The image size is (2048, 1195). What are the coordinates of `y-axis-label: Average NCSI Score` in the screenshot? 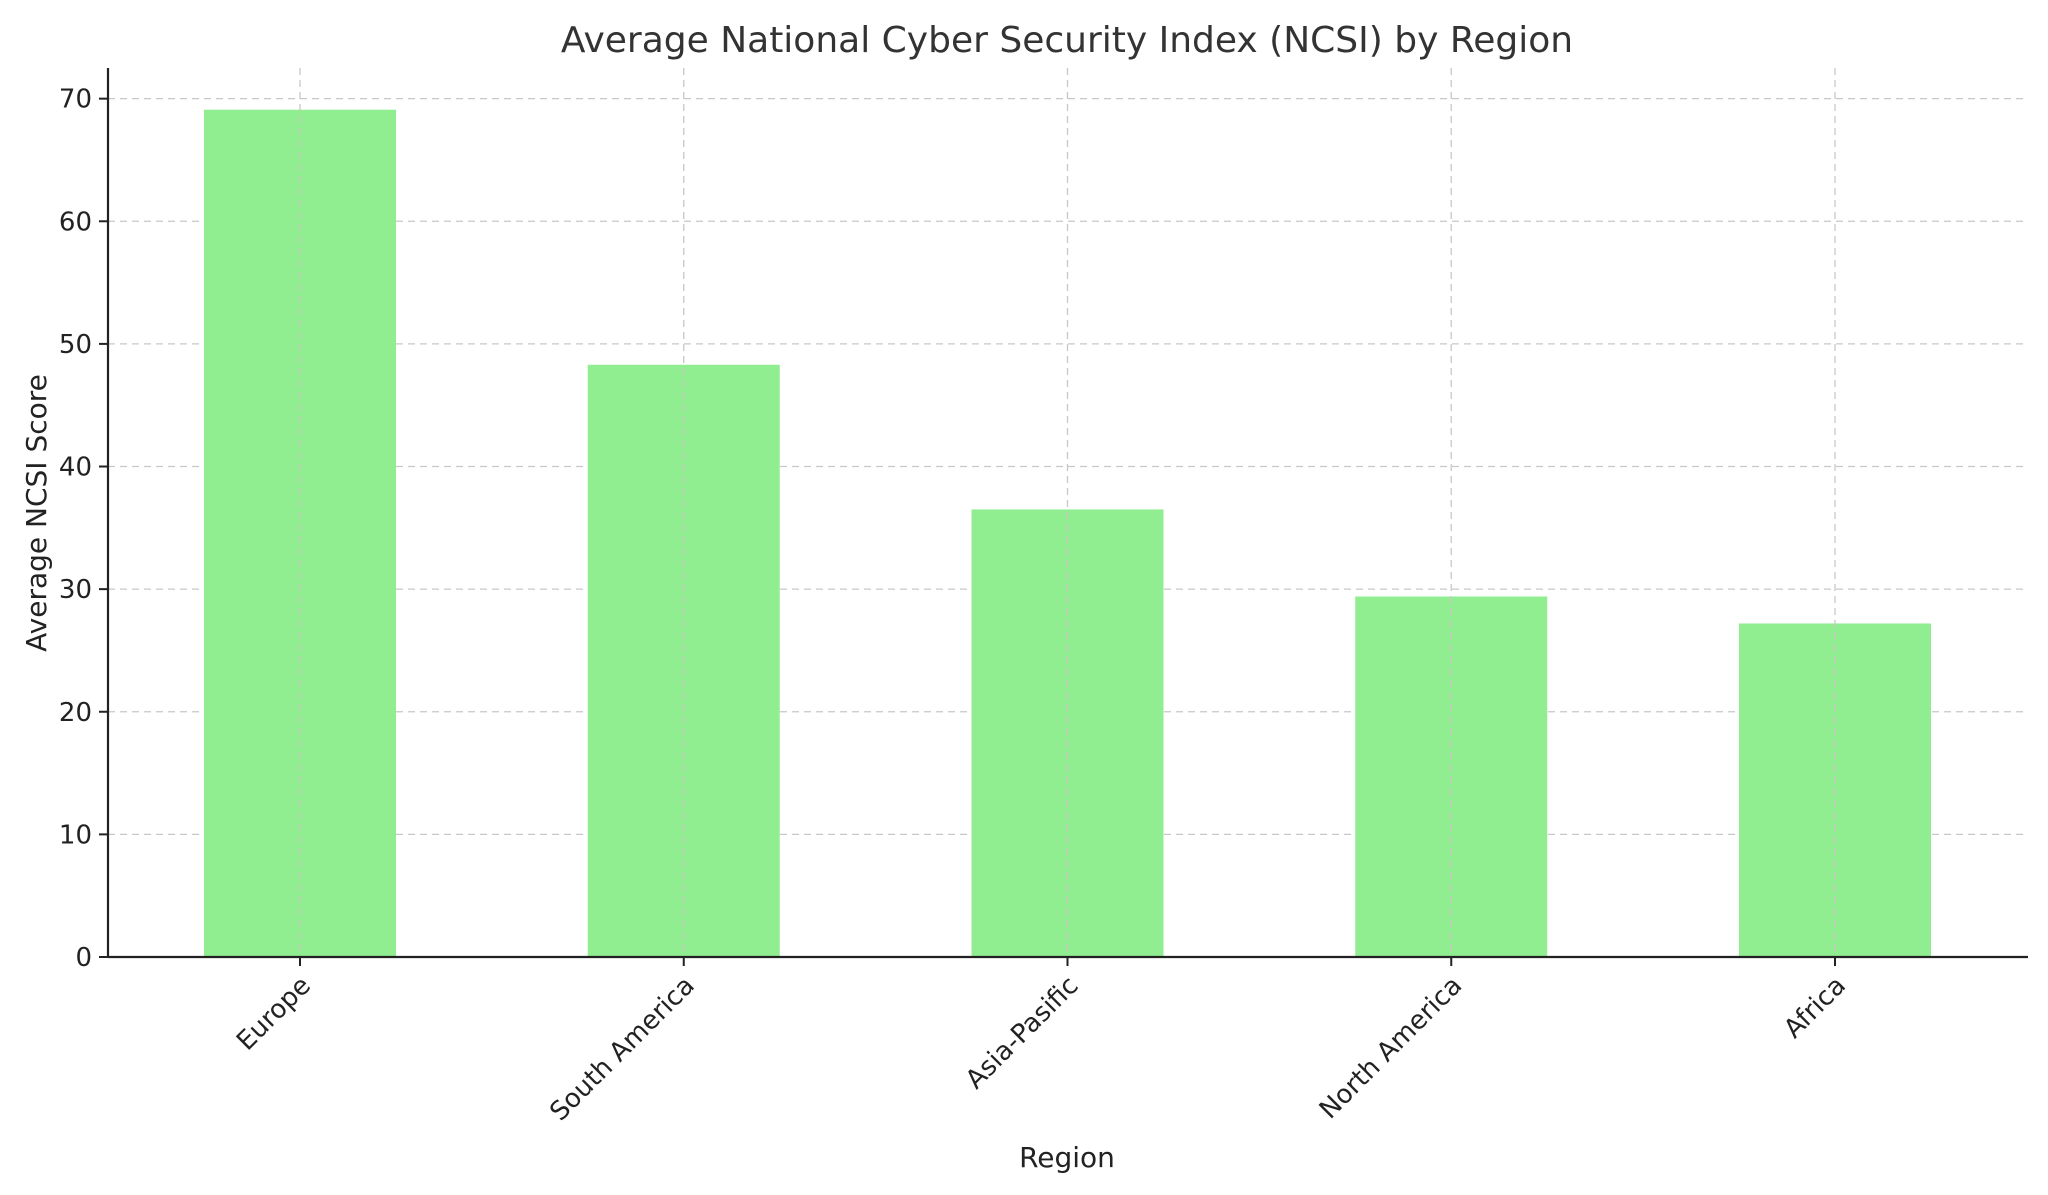 It's located at (36, 513).